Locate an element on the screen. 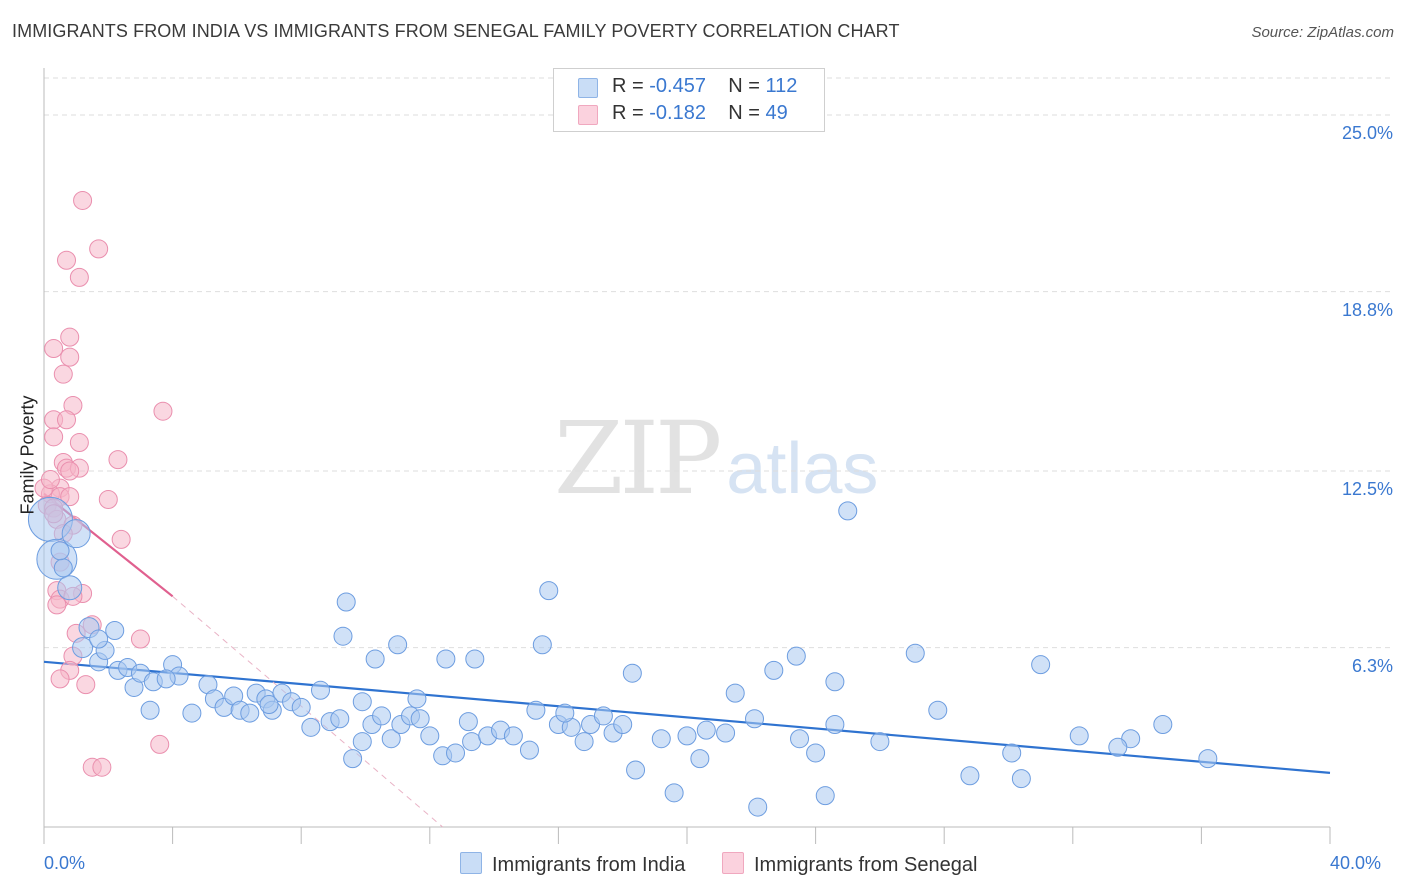  watermark: ZIP atlas is located at coordinates (716, 458).